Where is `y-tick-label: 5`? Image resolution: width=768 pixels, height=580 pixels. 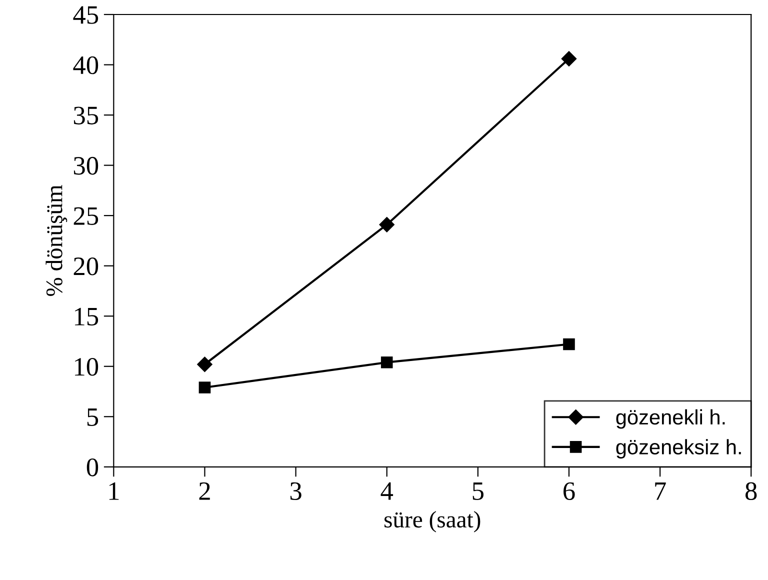 y-tick-label: 5 is located at coordinates (92, 417).